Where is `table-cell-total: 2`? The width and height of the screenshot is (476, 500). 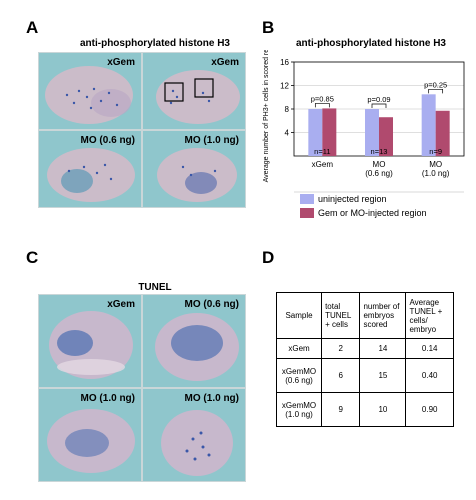
table-cell-total: 2 is located at coordinates (341, 348).